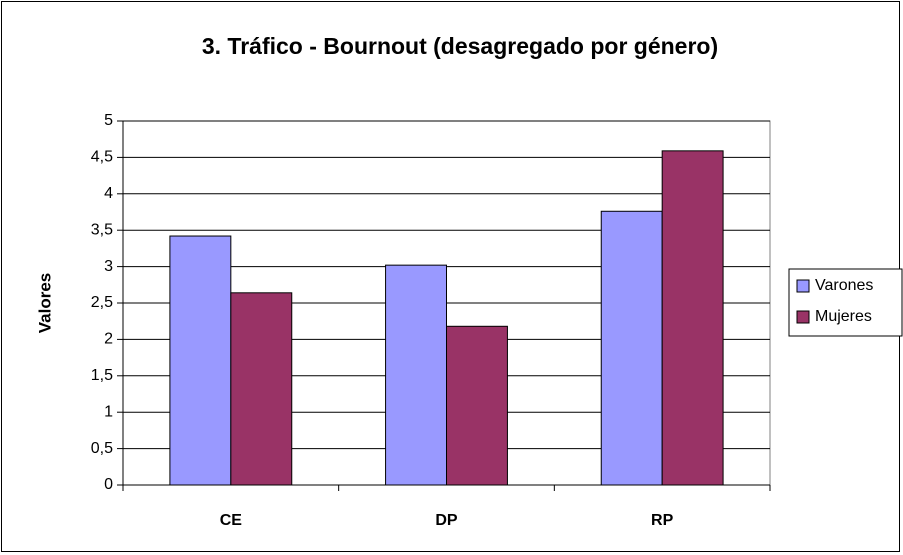  What do you see at coordinates (44, 303) in the screenshot?
I see `y-axis-title: Valores` at bounding box center [44, 303].